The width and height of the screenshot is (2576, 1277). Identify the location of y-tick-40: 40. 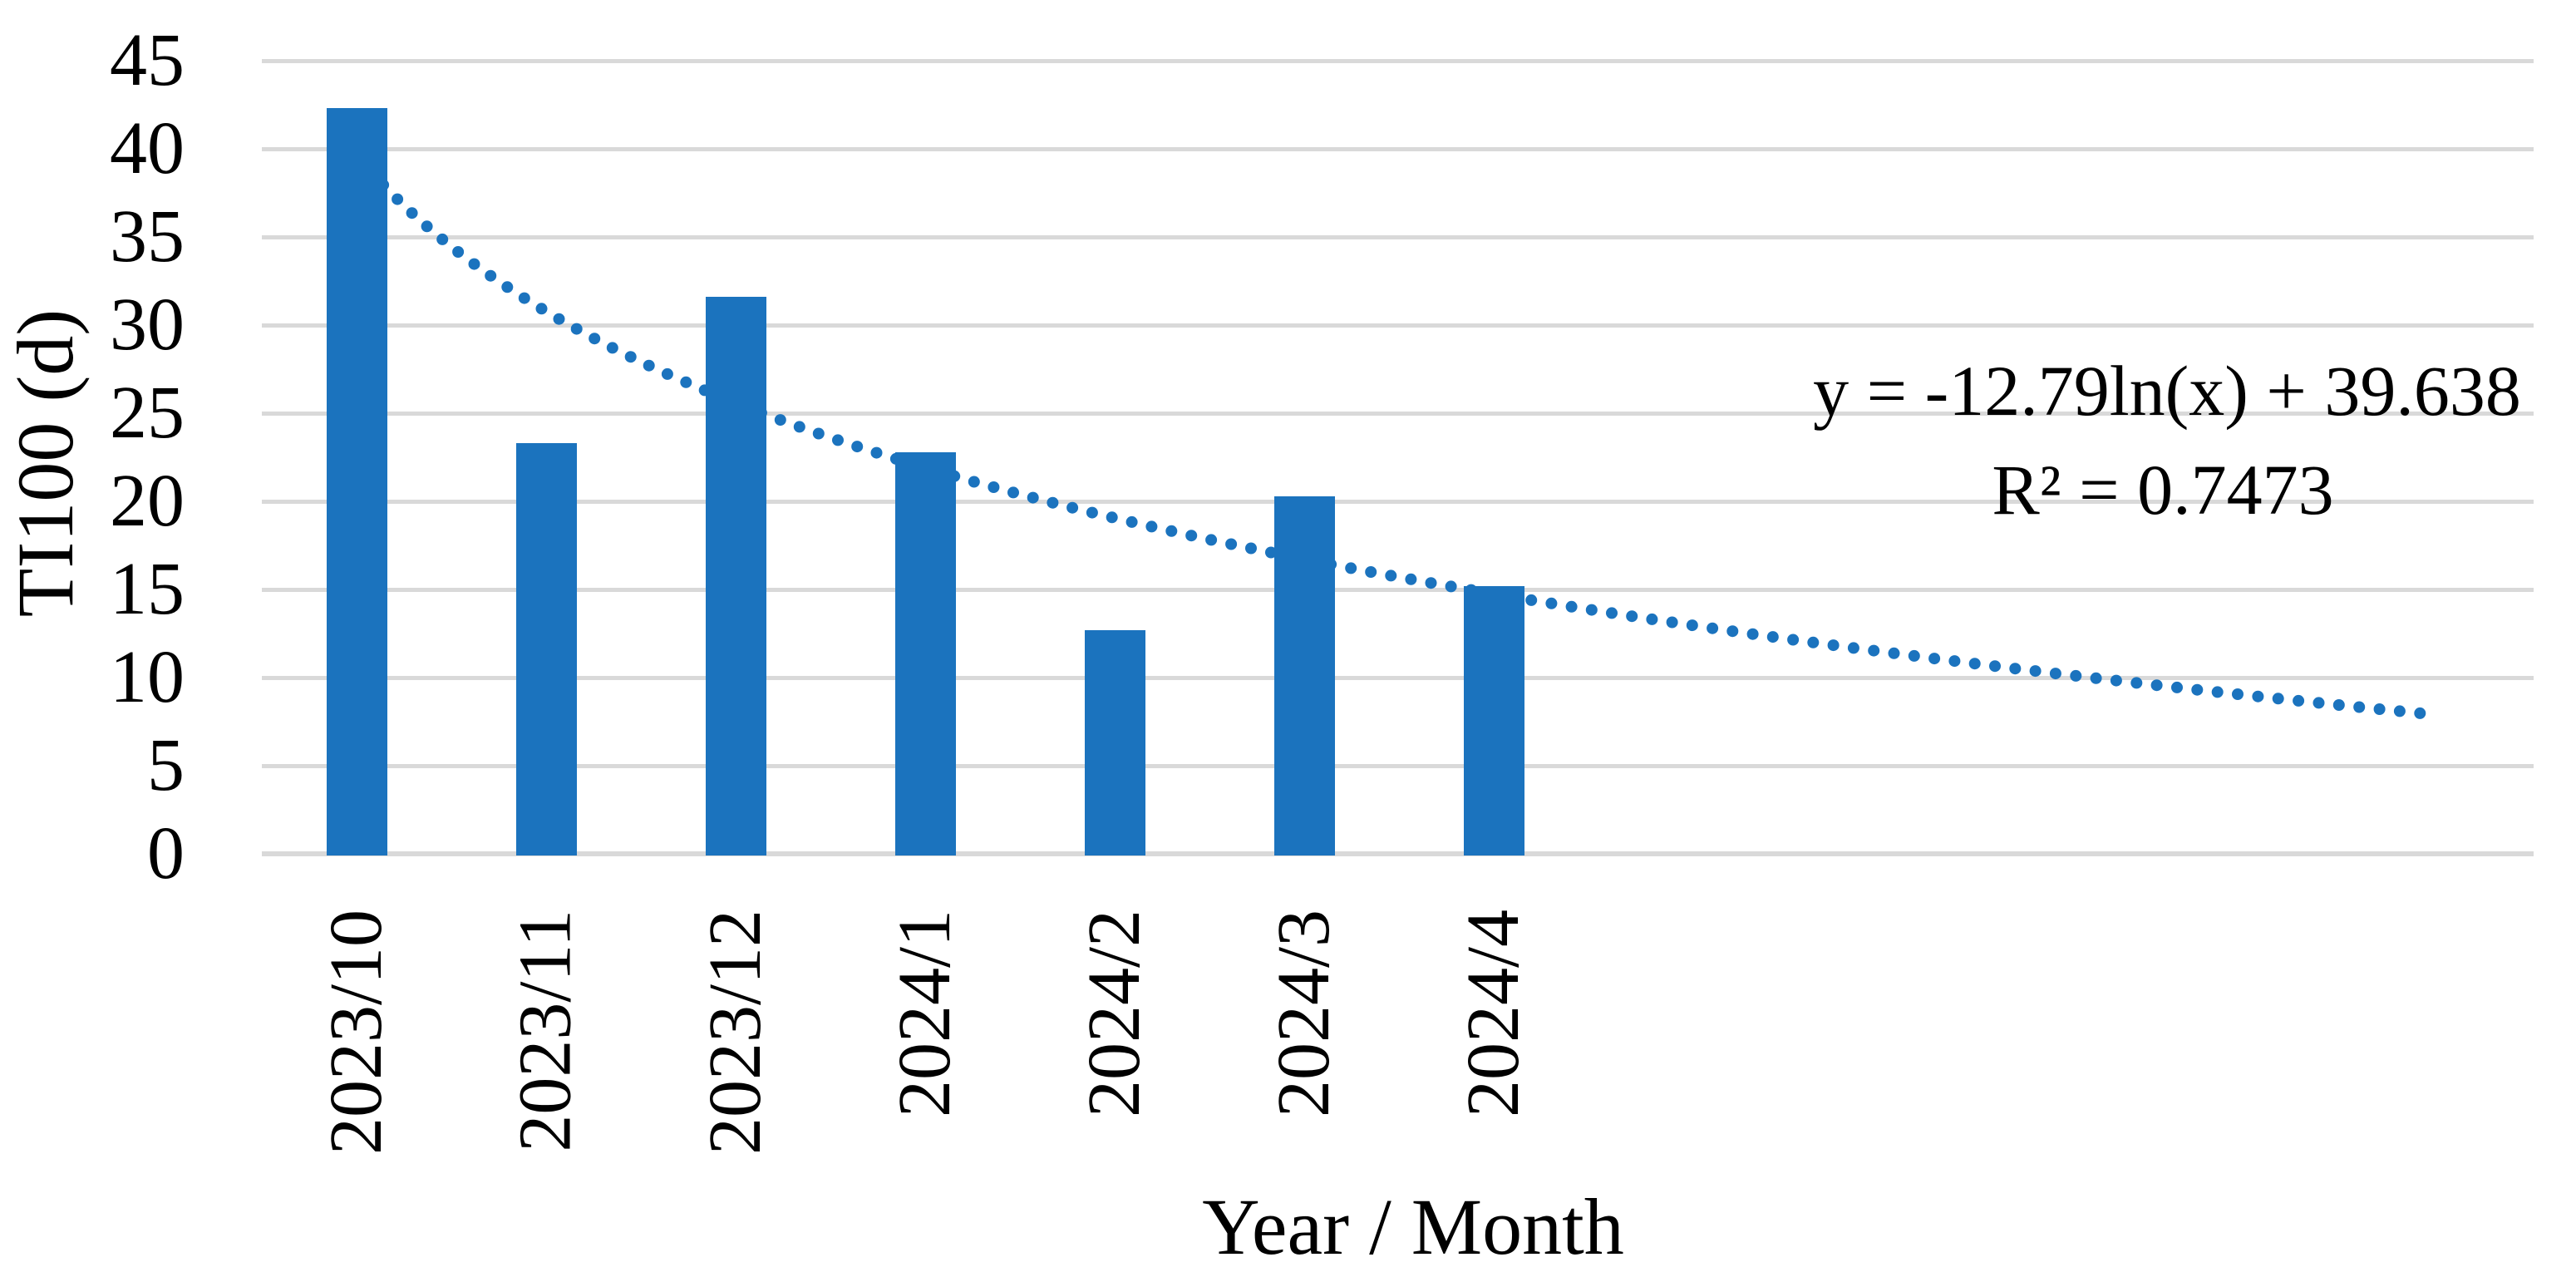
(147, 148).